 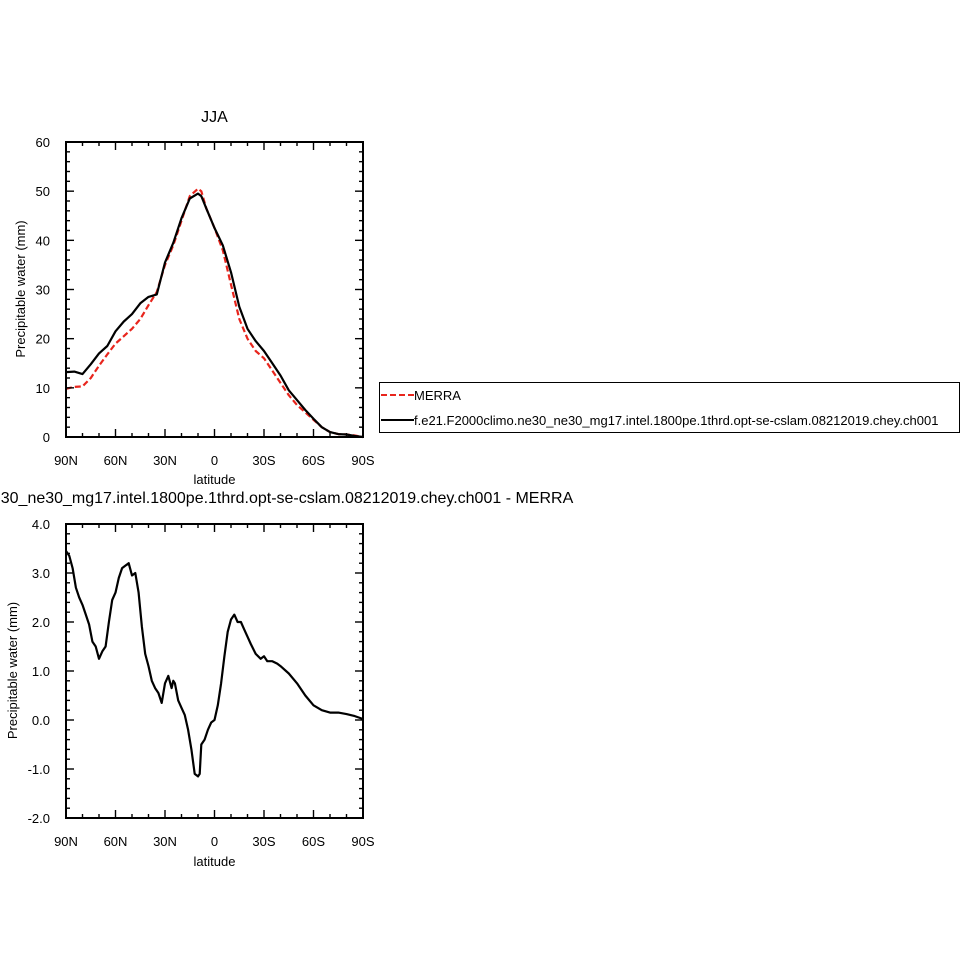 I want to click on bottom-ytick-label: 0.0, so click(x=41, y=720).